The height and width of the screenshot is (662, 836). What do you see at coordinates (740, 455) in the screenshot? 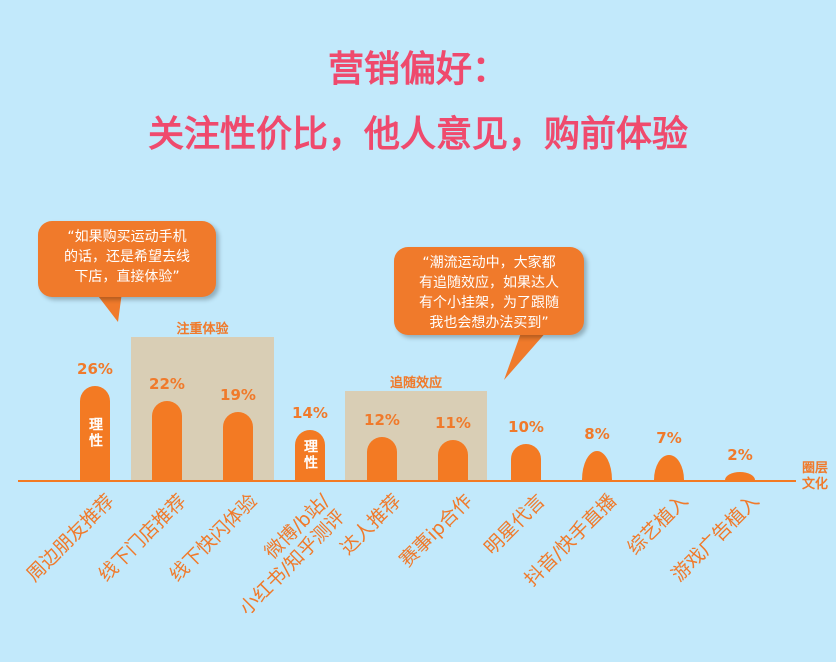
I see `value-label: 2%` at bounding box center [740, 455].